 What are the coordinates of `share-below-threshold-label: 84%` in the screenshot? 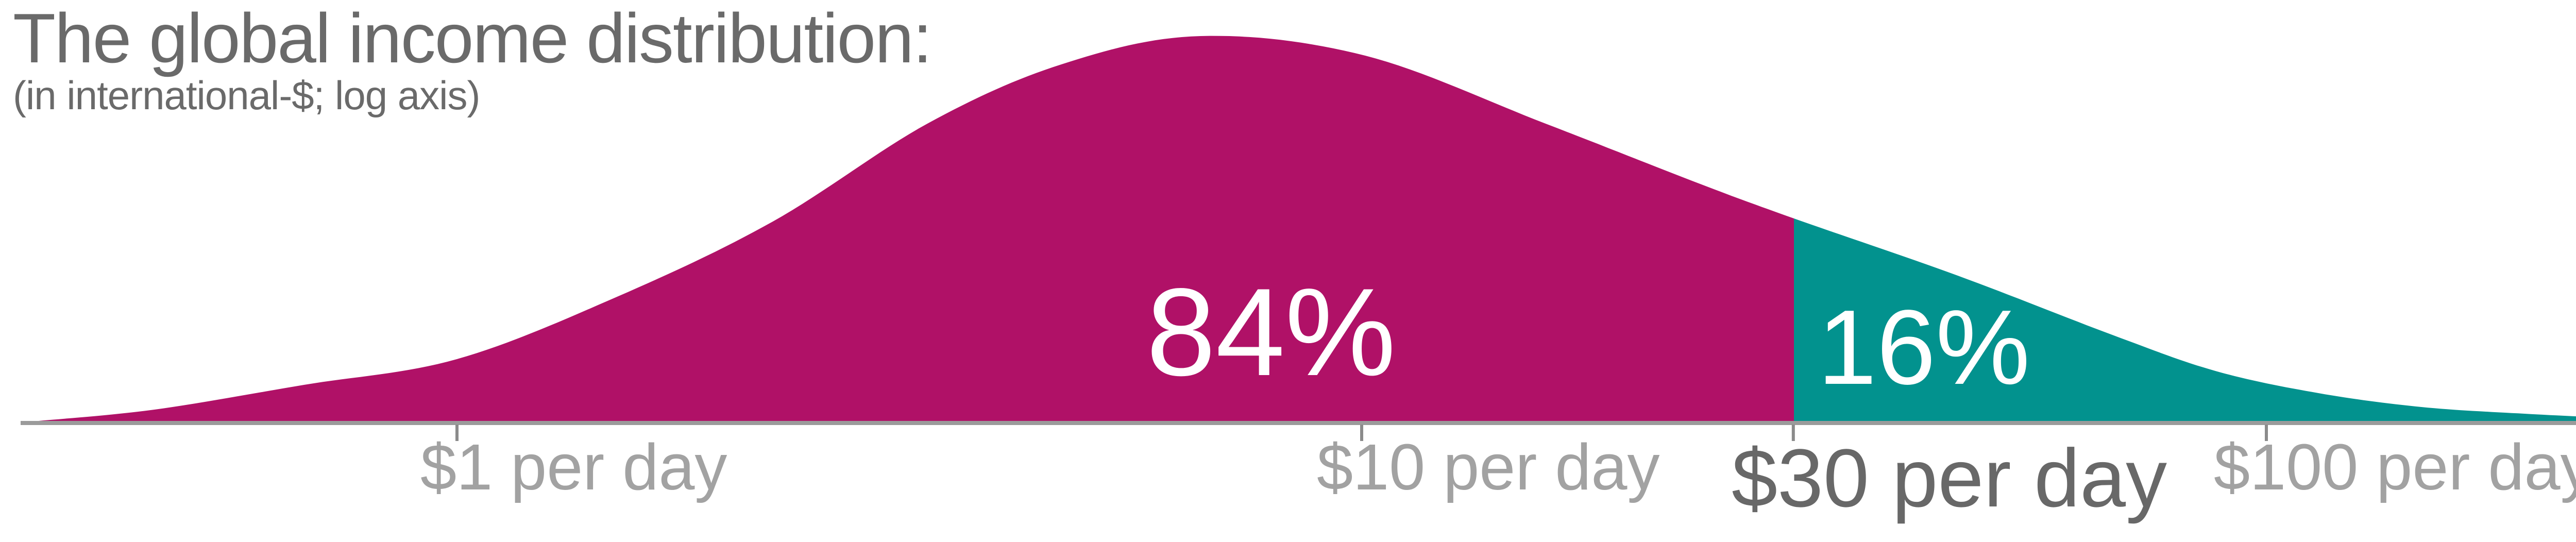 It's located at (1271, 332).